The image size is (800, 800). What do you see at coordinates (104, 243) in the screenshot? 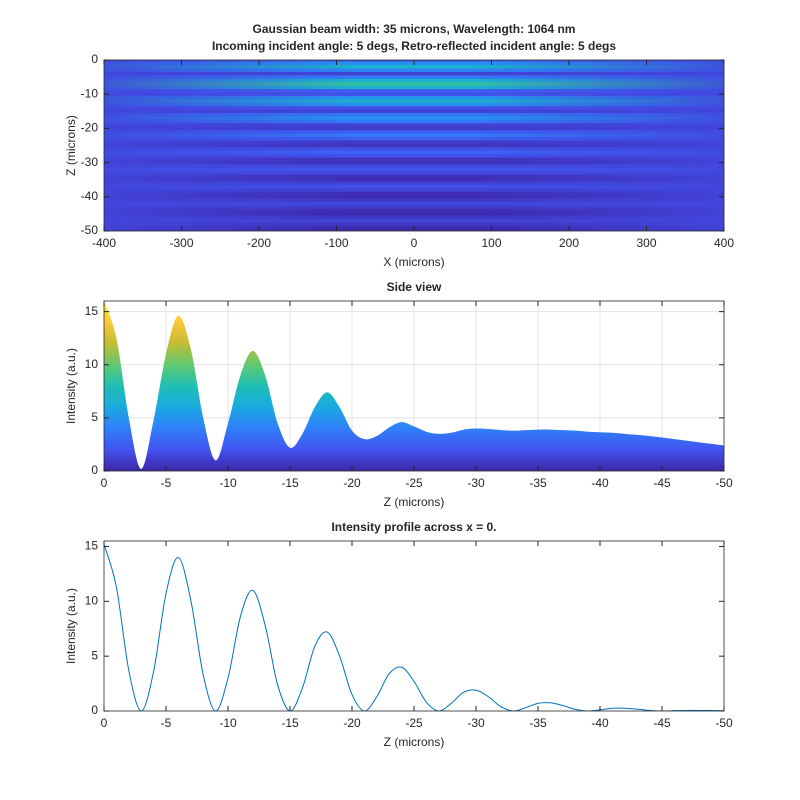
I see `x-tick-label: -400` at bounding box center [104, 243].